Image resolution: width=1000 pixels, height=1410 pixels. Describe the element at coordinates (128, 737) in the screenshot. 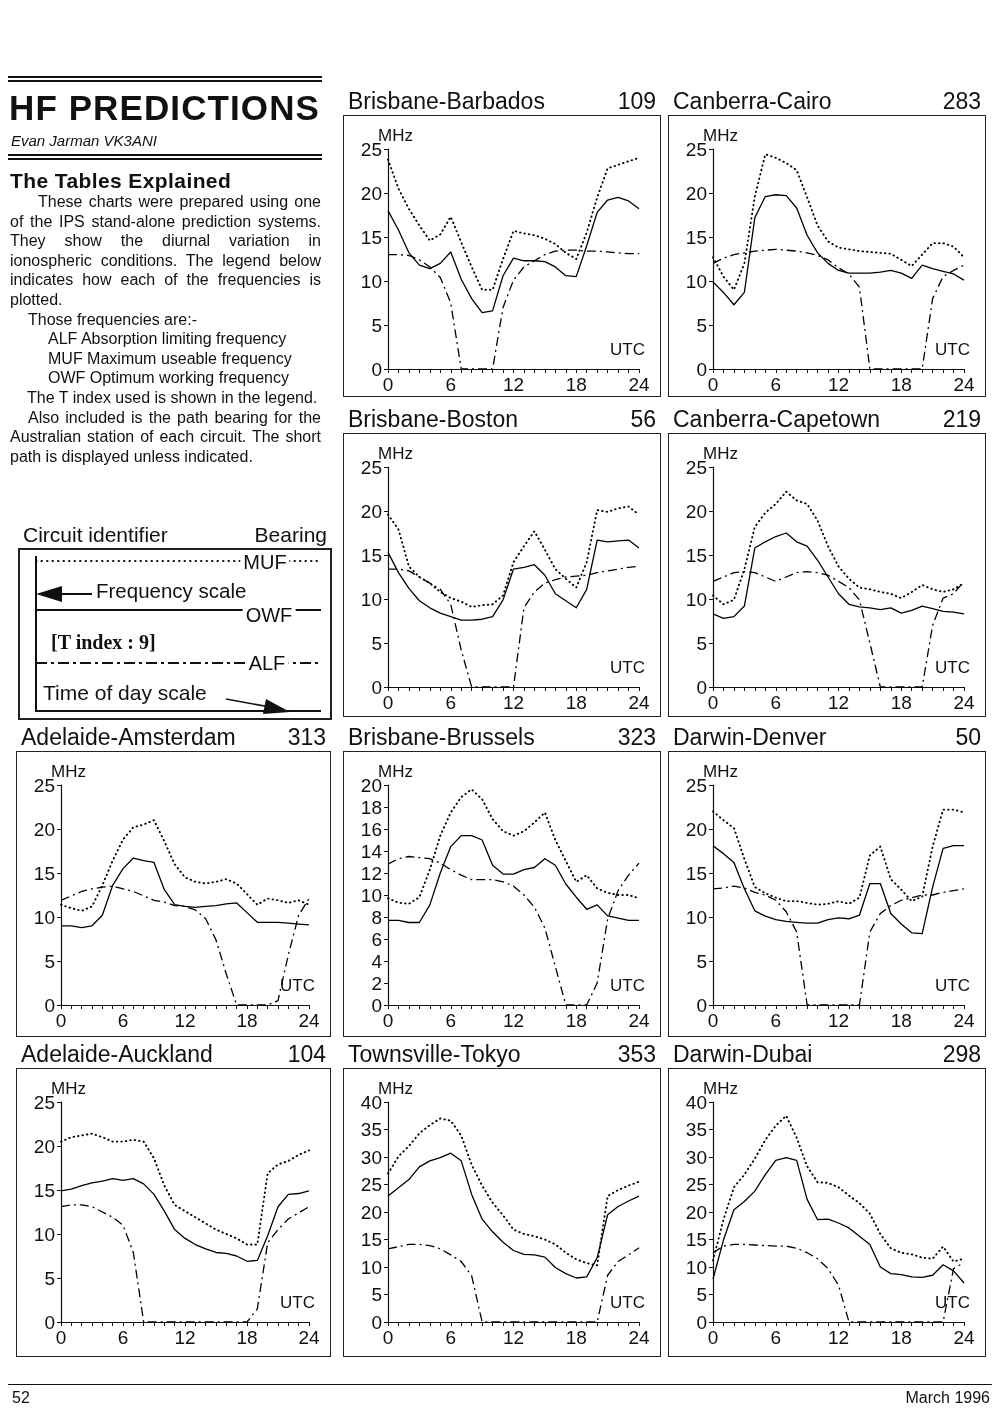

I see `chart-title: Adelaide-Amsterdam` at that location.